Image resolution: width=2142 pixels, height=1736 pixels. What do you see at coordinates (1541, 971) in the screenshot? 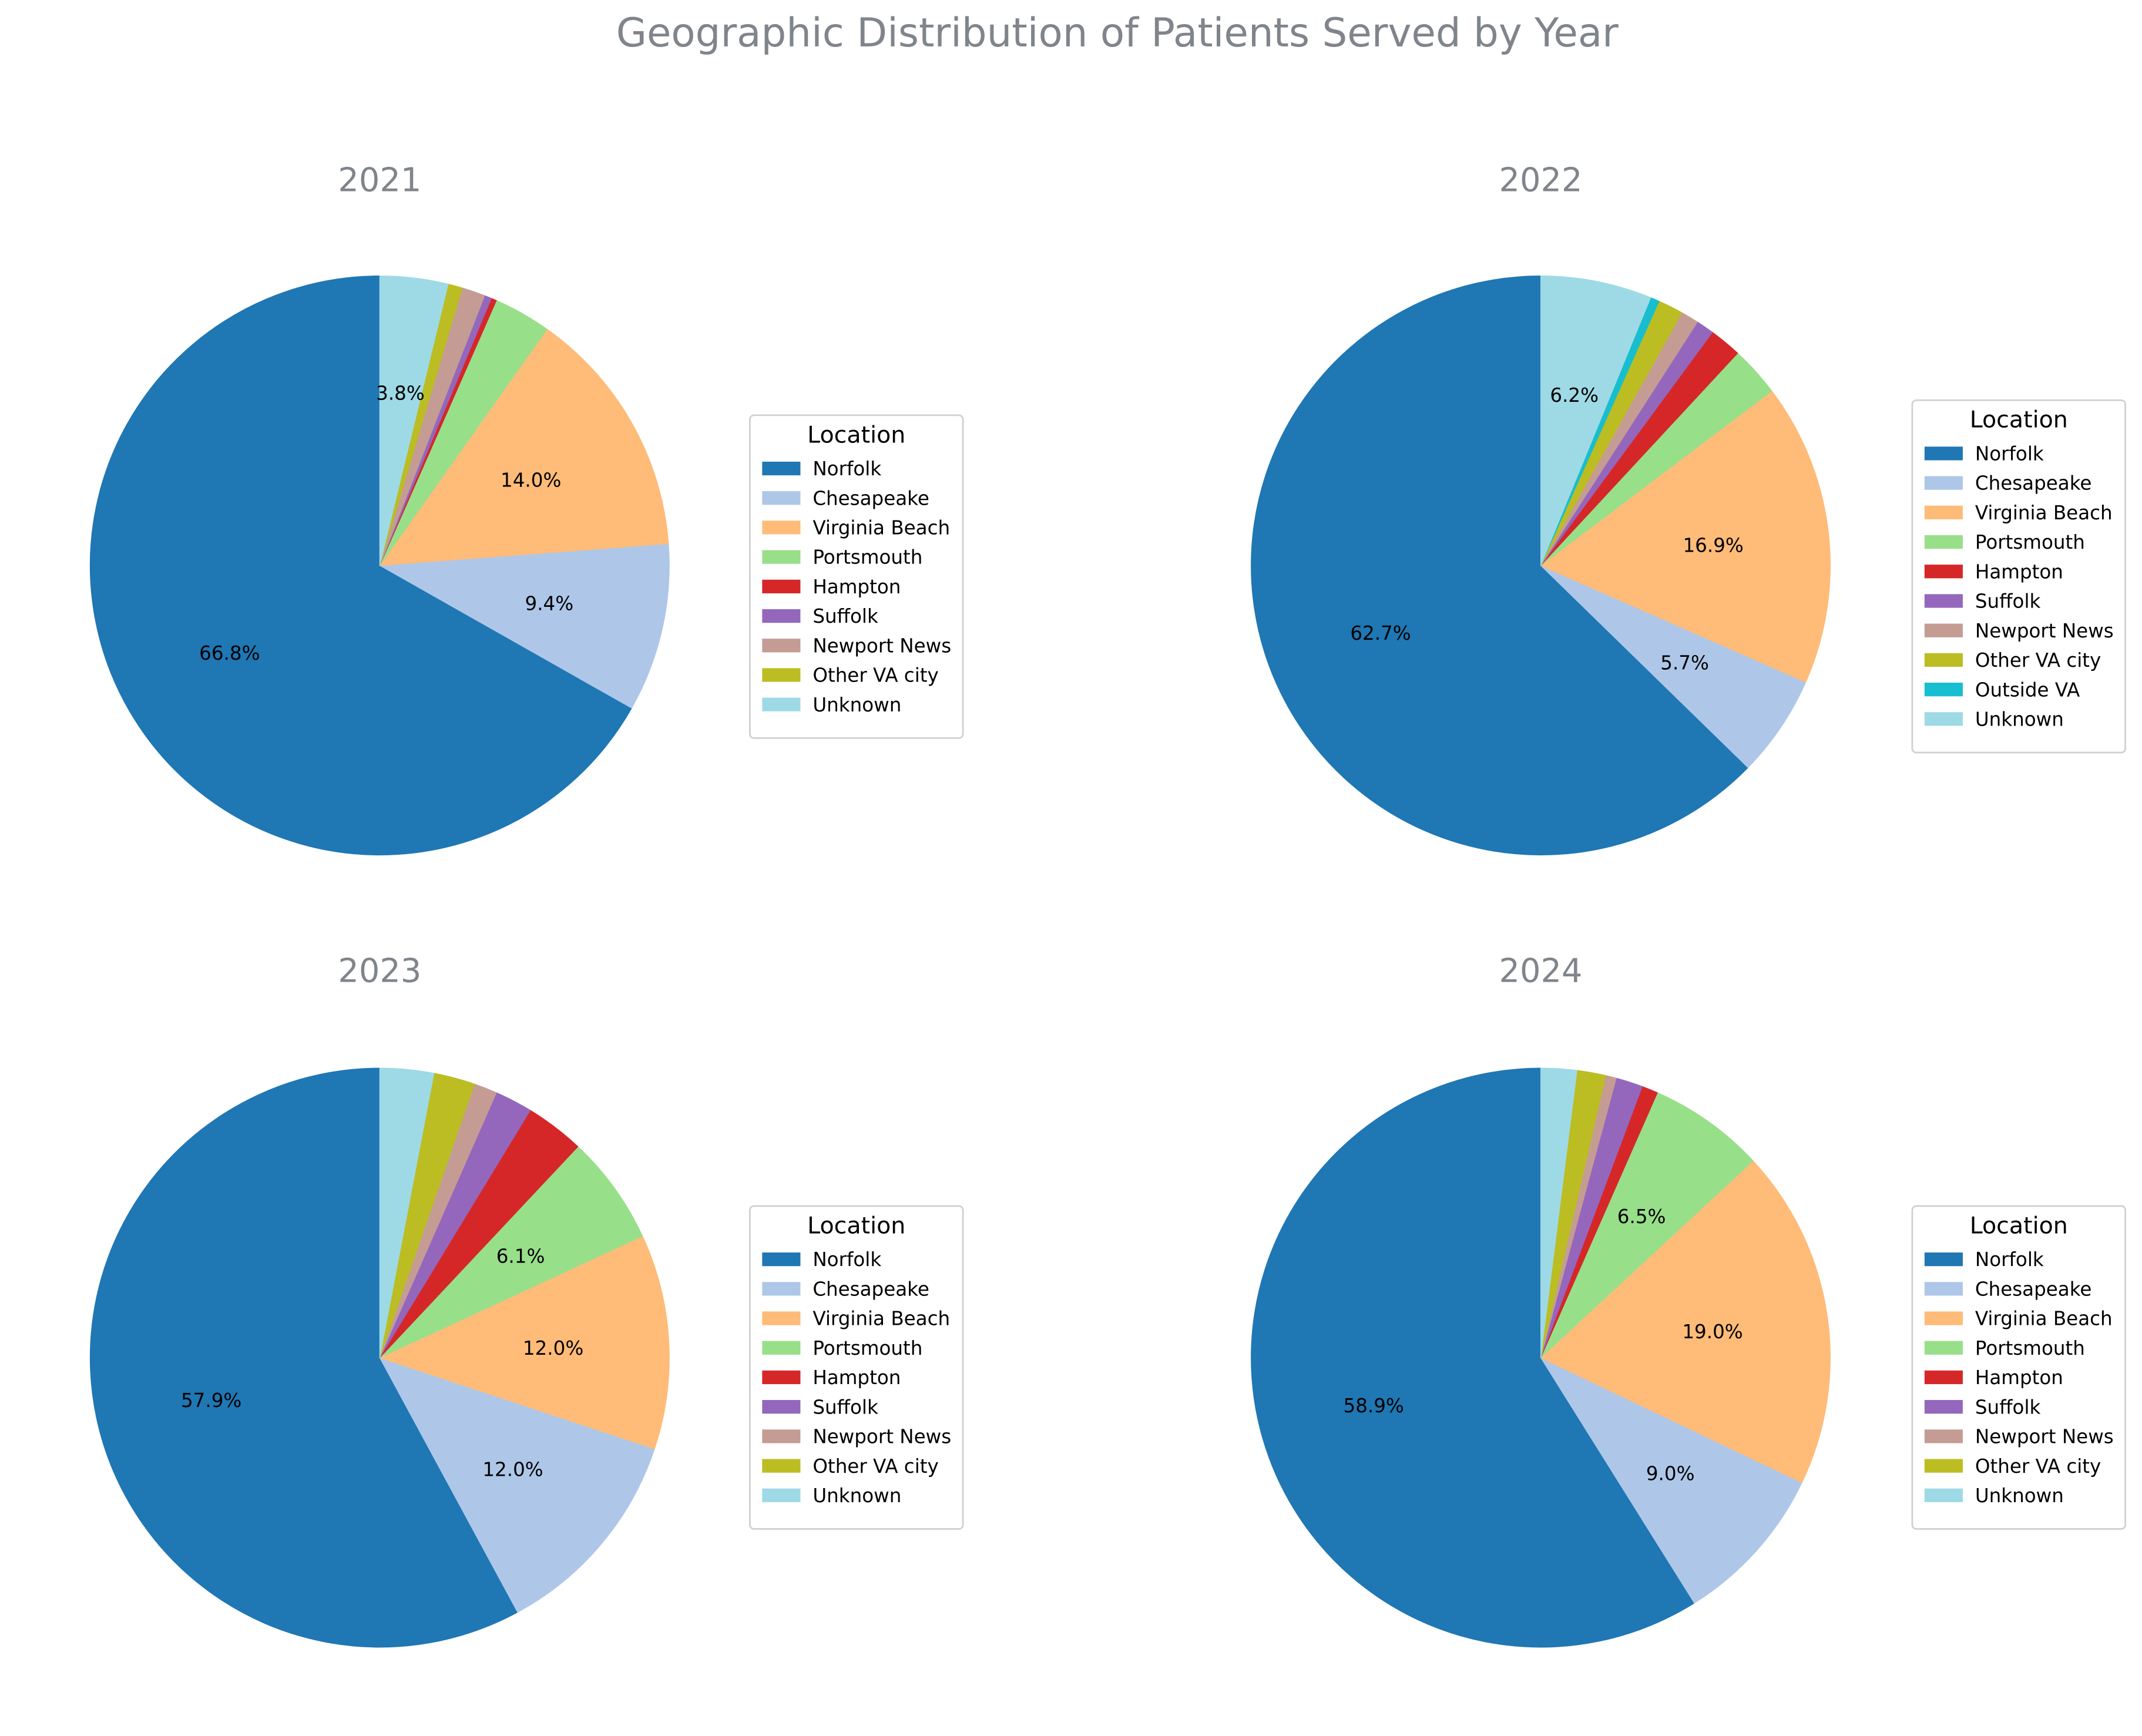
I see `pie-title: 2024` at bounding box center [1541, 971].